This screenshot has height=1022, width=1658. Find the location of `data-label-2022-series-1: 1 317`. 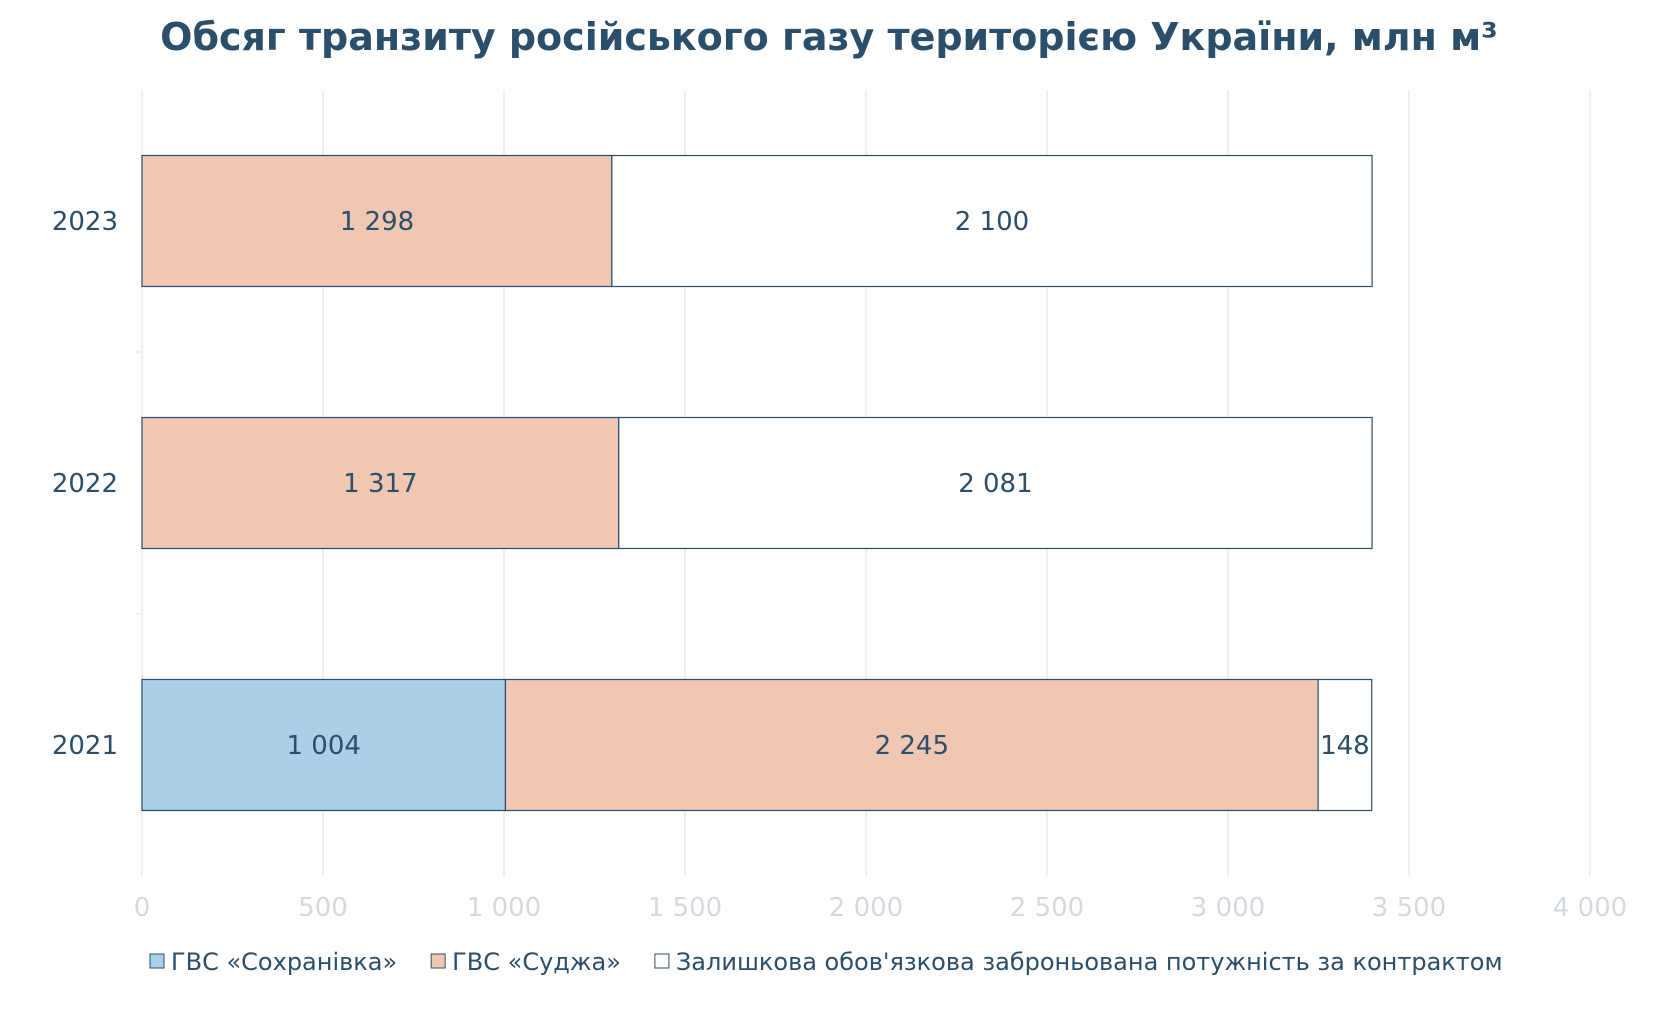

data-label-2022-series-1: 1 317 is located at coordinates (380, 484).